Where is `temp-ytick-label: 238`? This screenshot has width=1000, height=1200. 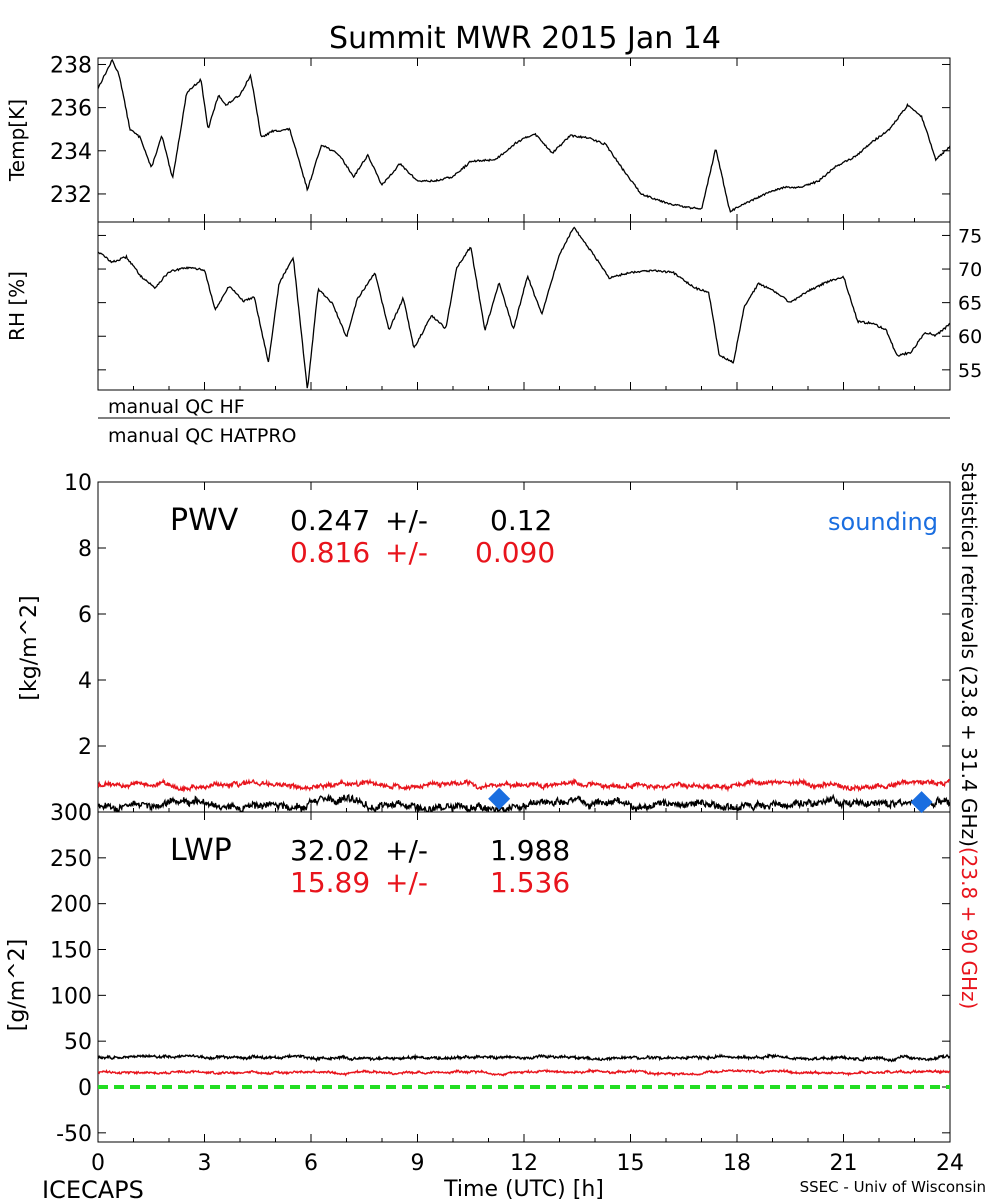
temp-ytick-label: 238 is located at coordinates (71, 65).